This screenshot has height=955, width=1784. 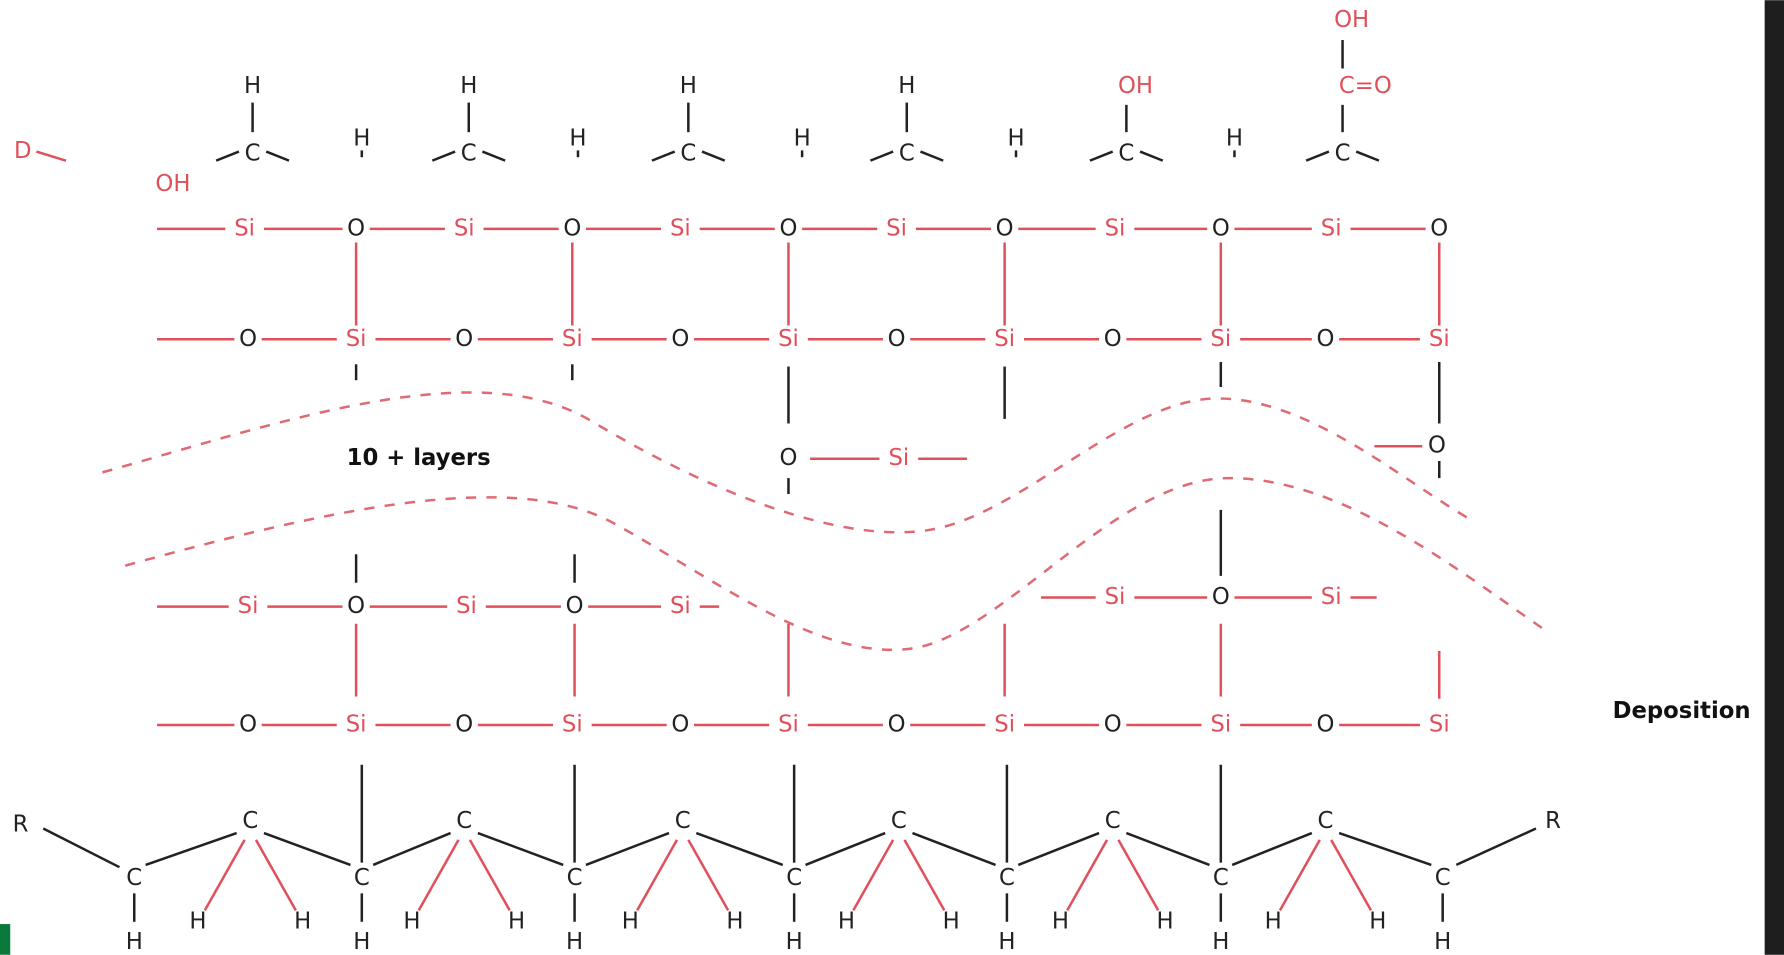 What do you see at coordinates (23, 151) in the screenshot?
I see `atom-label: D` at bounding box center [23, 151].